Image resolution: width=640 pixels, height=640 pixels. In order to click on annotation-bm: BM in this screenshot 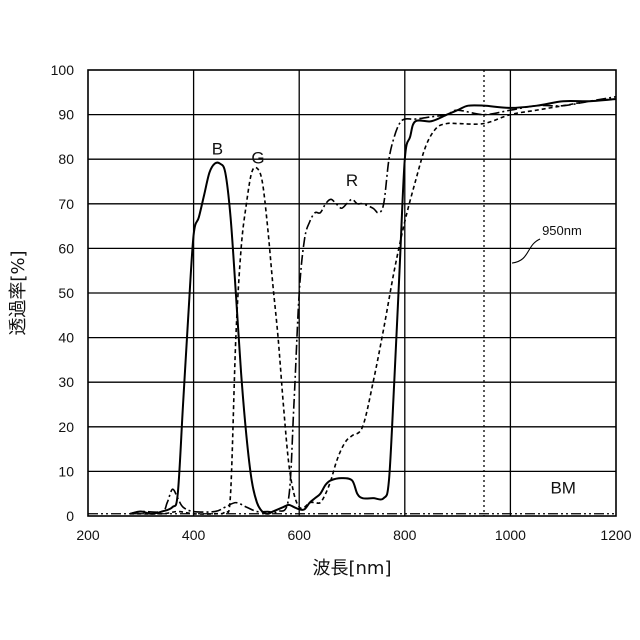, I will do `click(563, 488)`.